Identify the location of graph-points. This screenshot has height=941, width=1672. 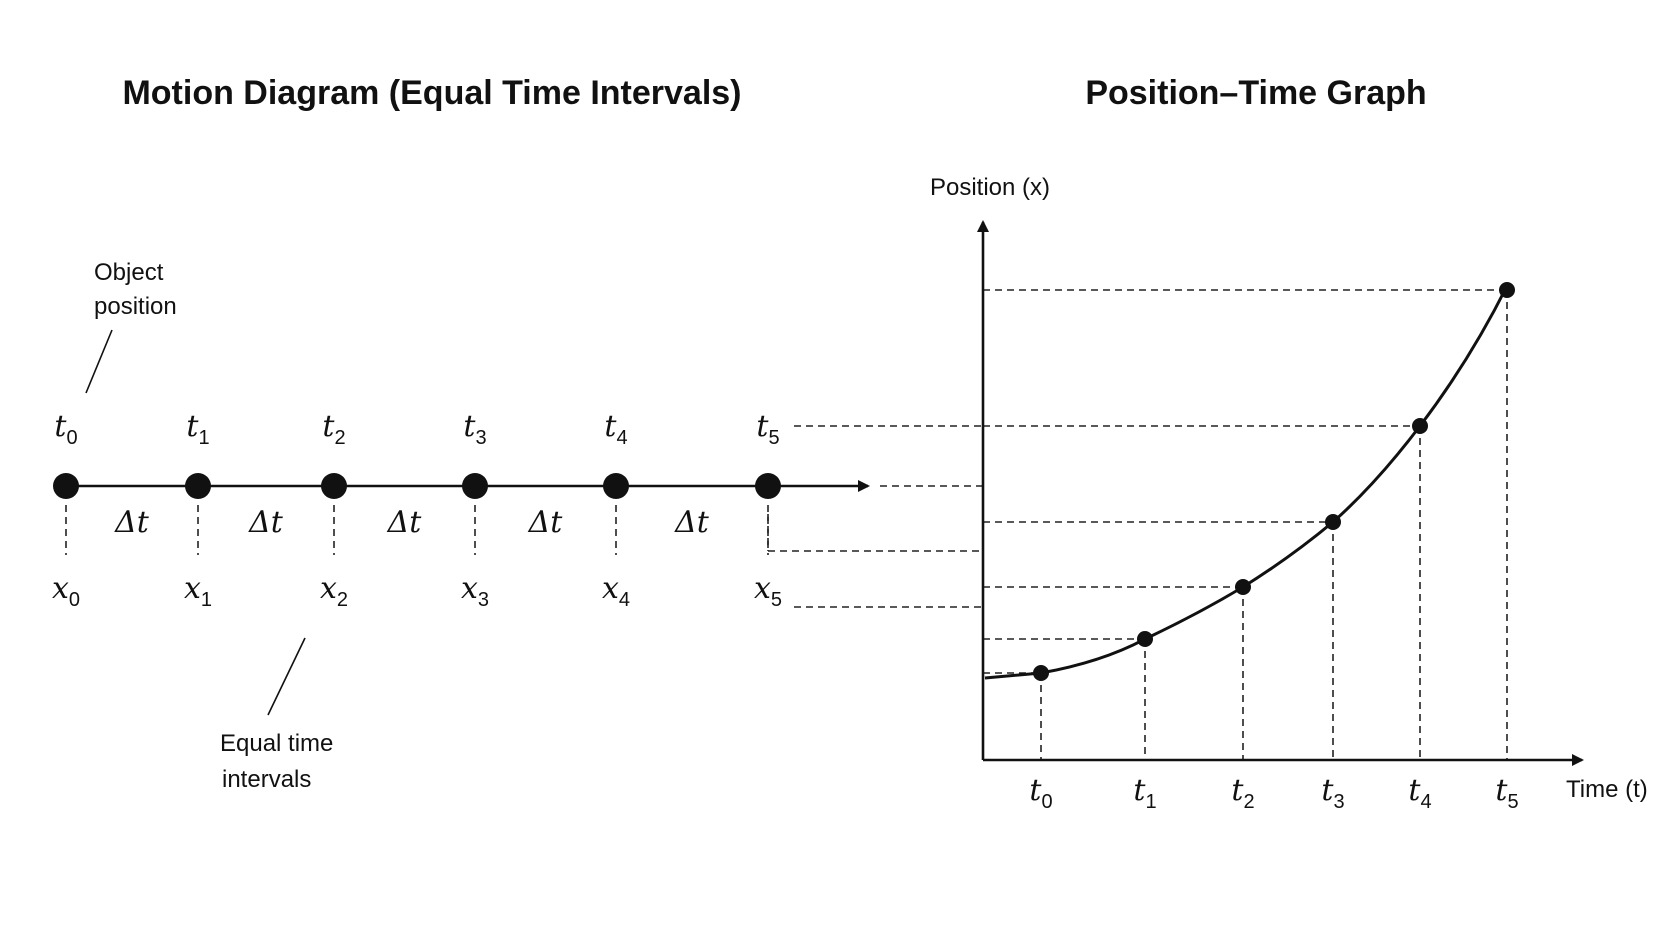
(1274, 481).